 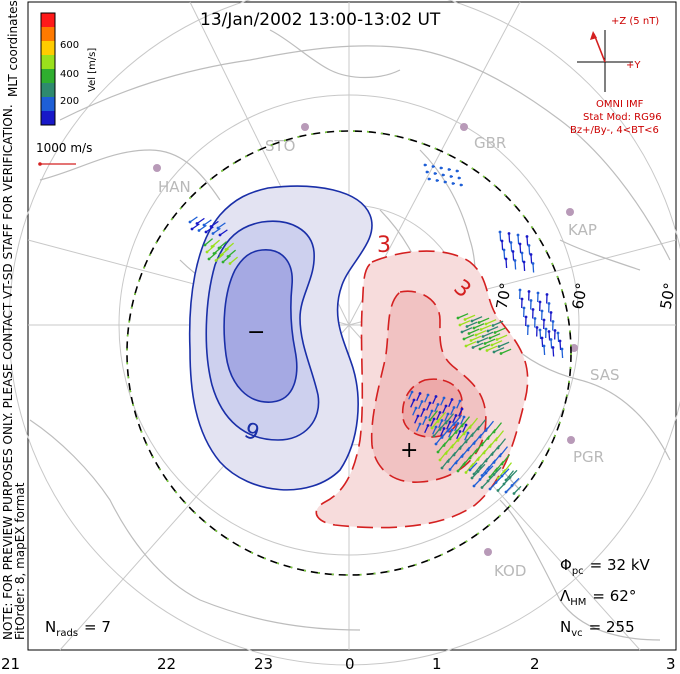 I want to click on colorbar-tick-600: 600, so click(x=69, y=45).